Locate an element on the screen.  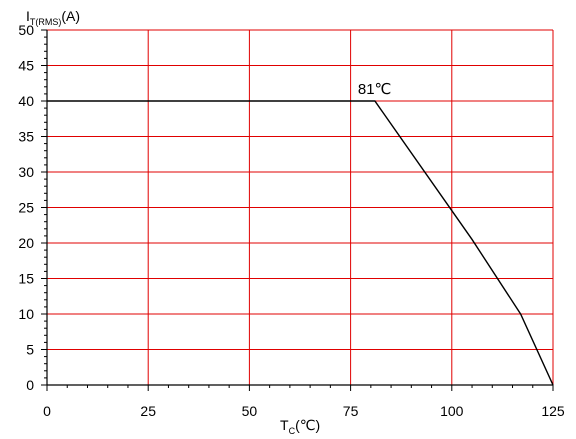
y-axis-title-main: I is located at coordinates (28, 16).